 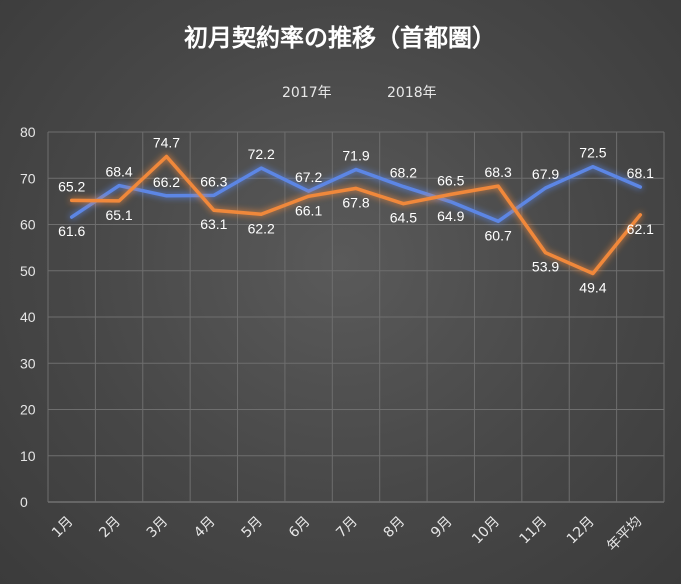 What do you see at coordinates (110, 528) in the screenshot?
I see `x-tick-label: 2月` at bounding box center [110, 528].